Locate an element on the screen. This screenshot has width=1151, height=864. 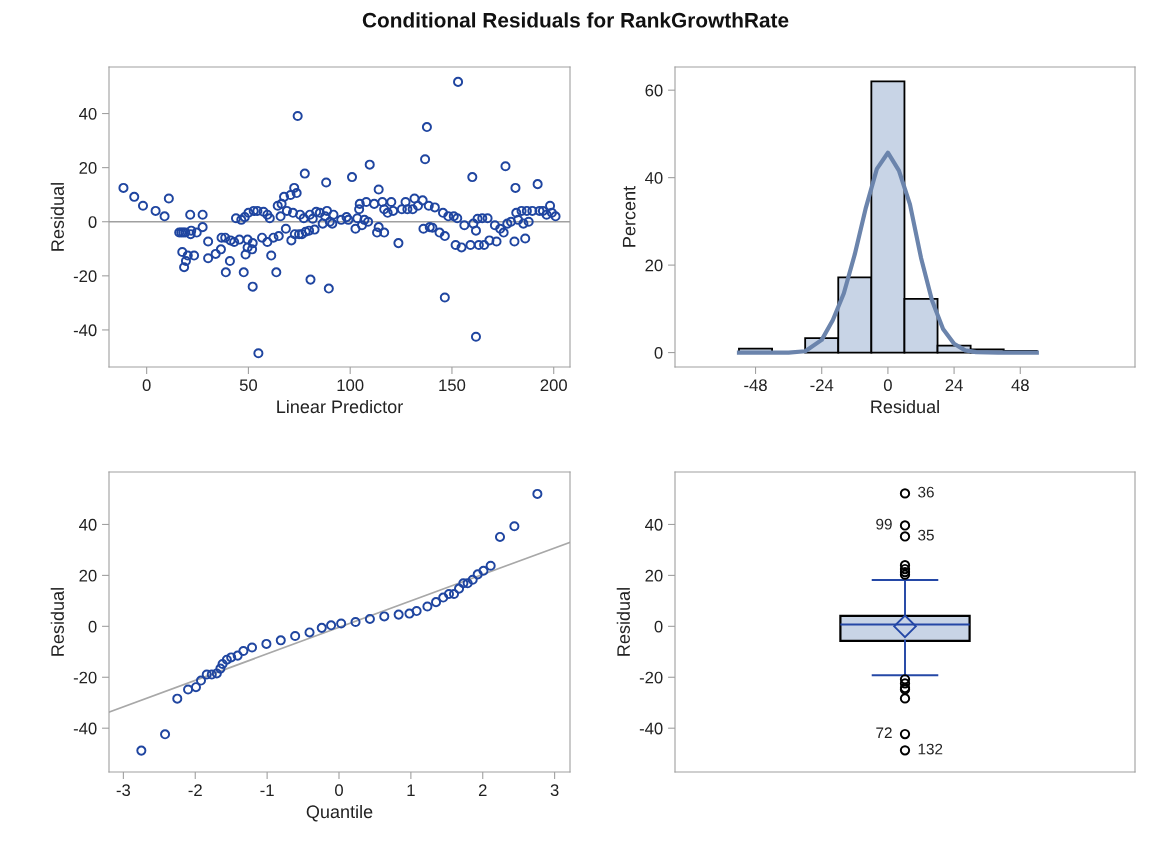
x-tick-label: -48 is located at coordinates (755, 385).